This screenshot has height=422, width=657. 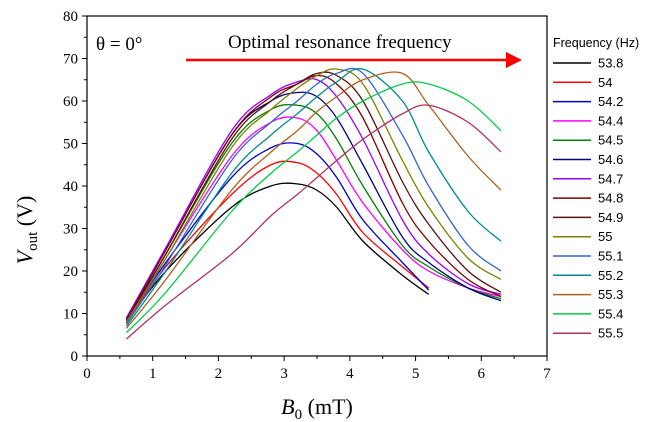 I want to click on legend-label-55.2: 55.2, so click(x=610, y=275).